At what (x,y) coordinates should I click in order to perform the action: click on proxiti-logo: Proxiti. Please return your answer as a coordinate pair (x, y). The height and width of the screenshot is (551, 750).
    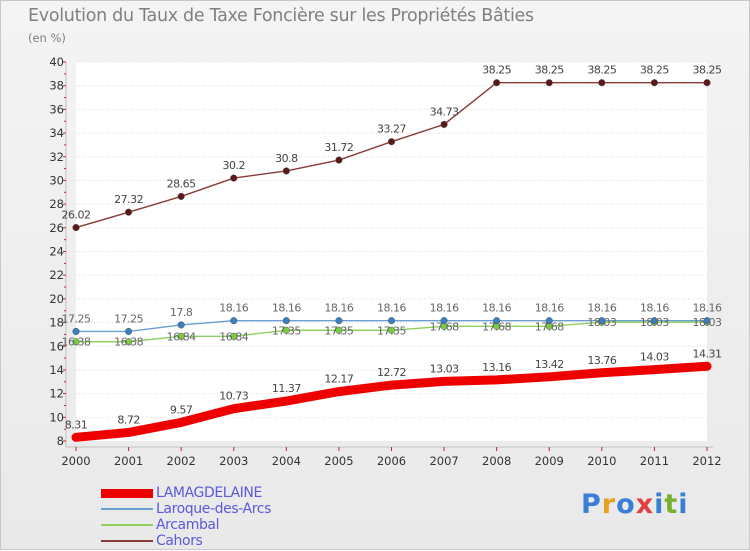
    Looking at the image, I should click on (635, 504).